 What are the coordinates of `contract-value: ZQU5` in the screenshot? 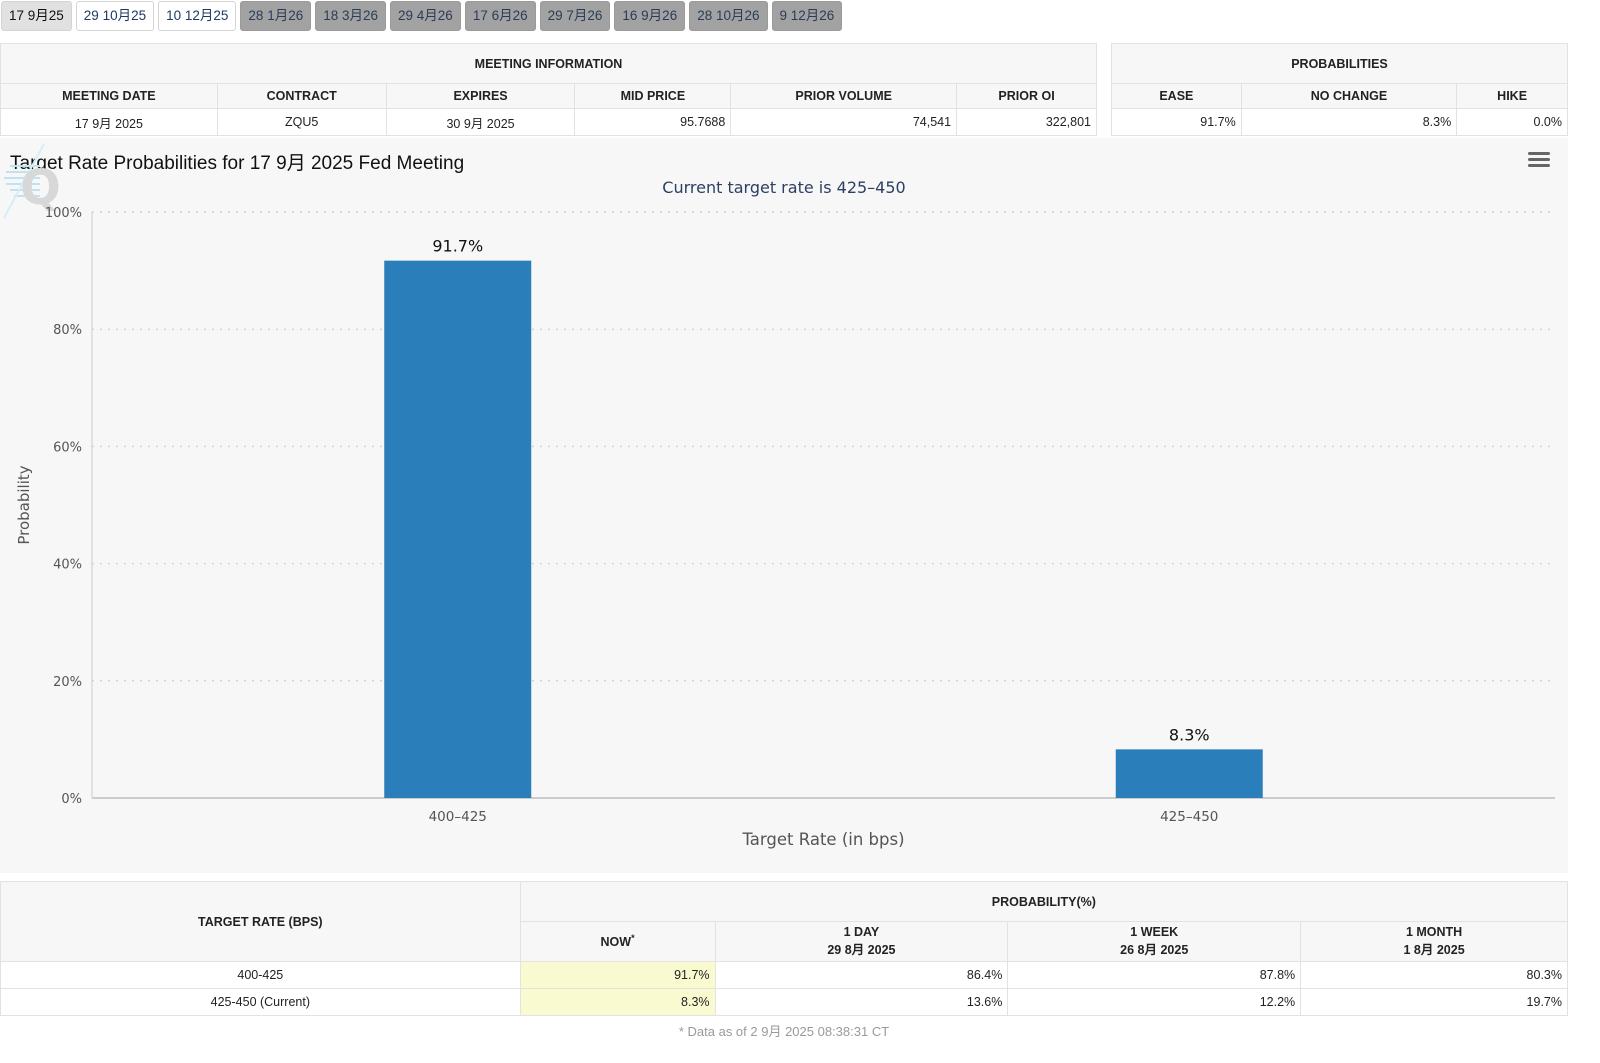 It's located at (301, 122).